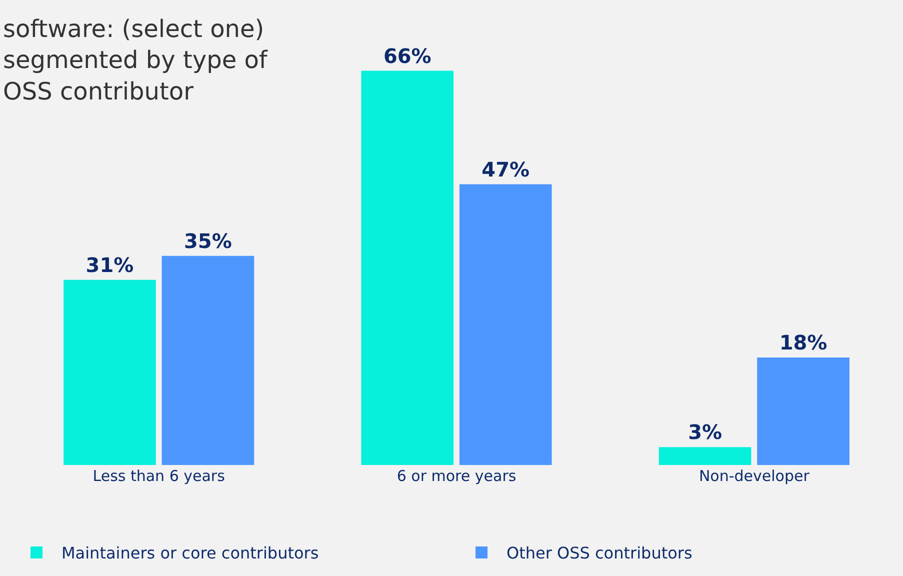  I want to click on data-label: 3%, so click(705, 432).